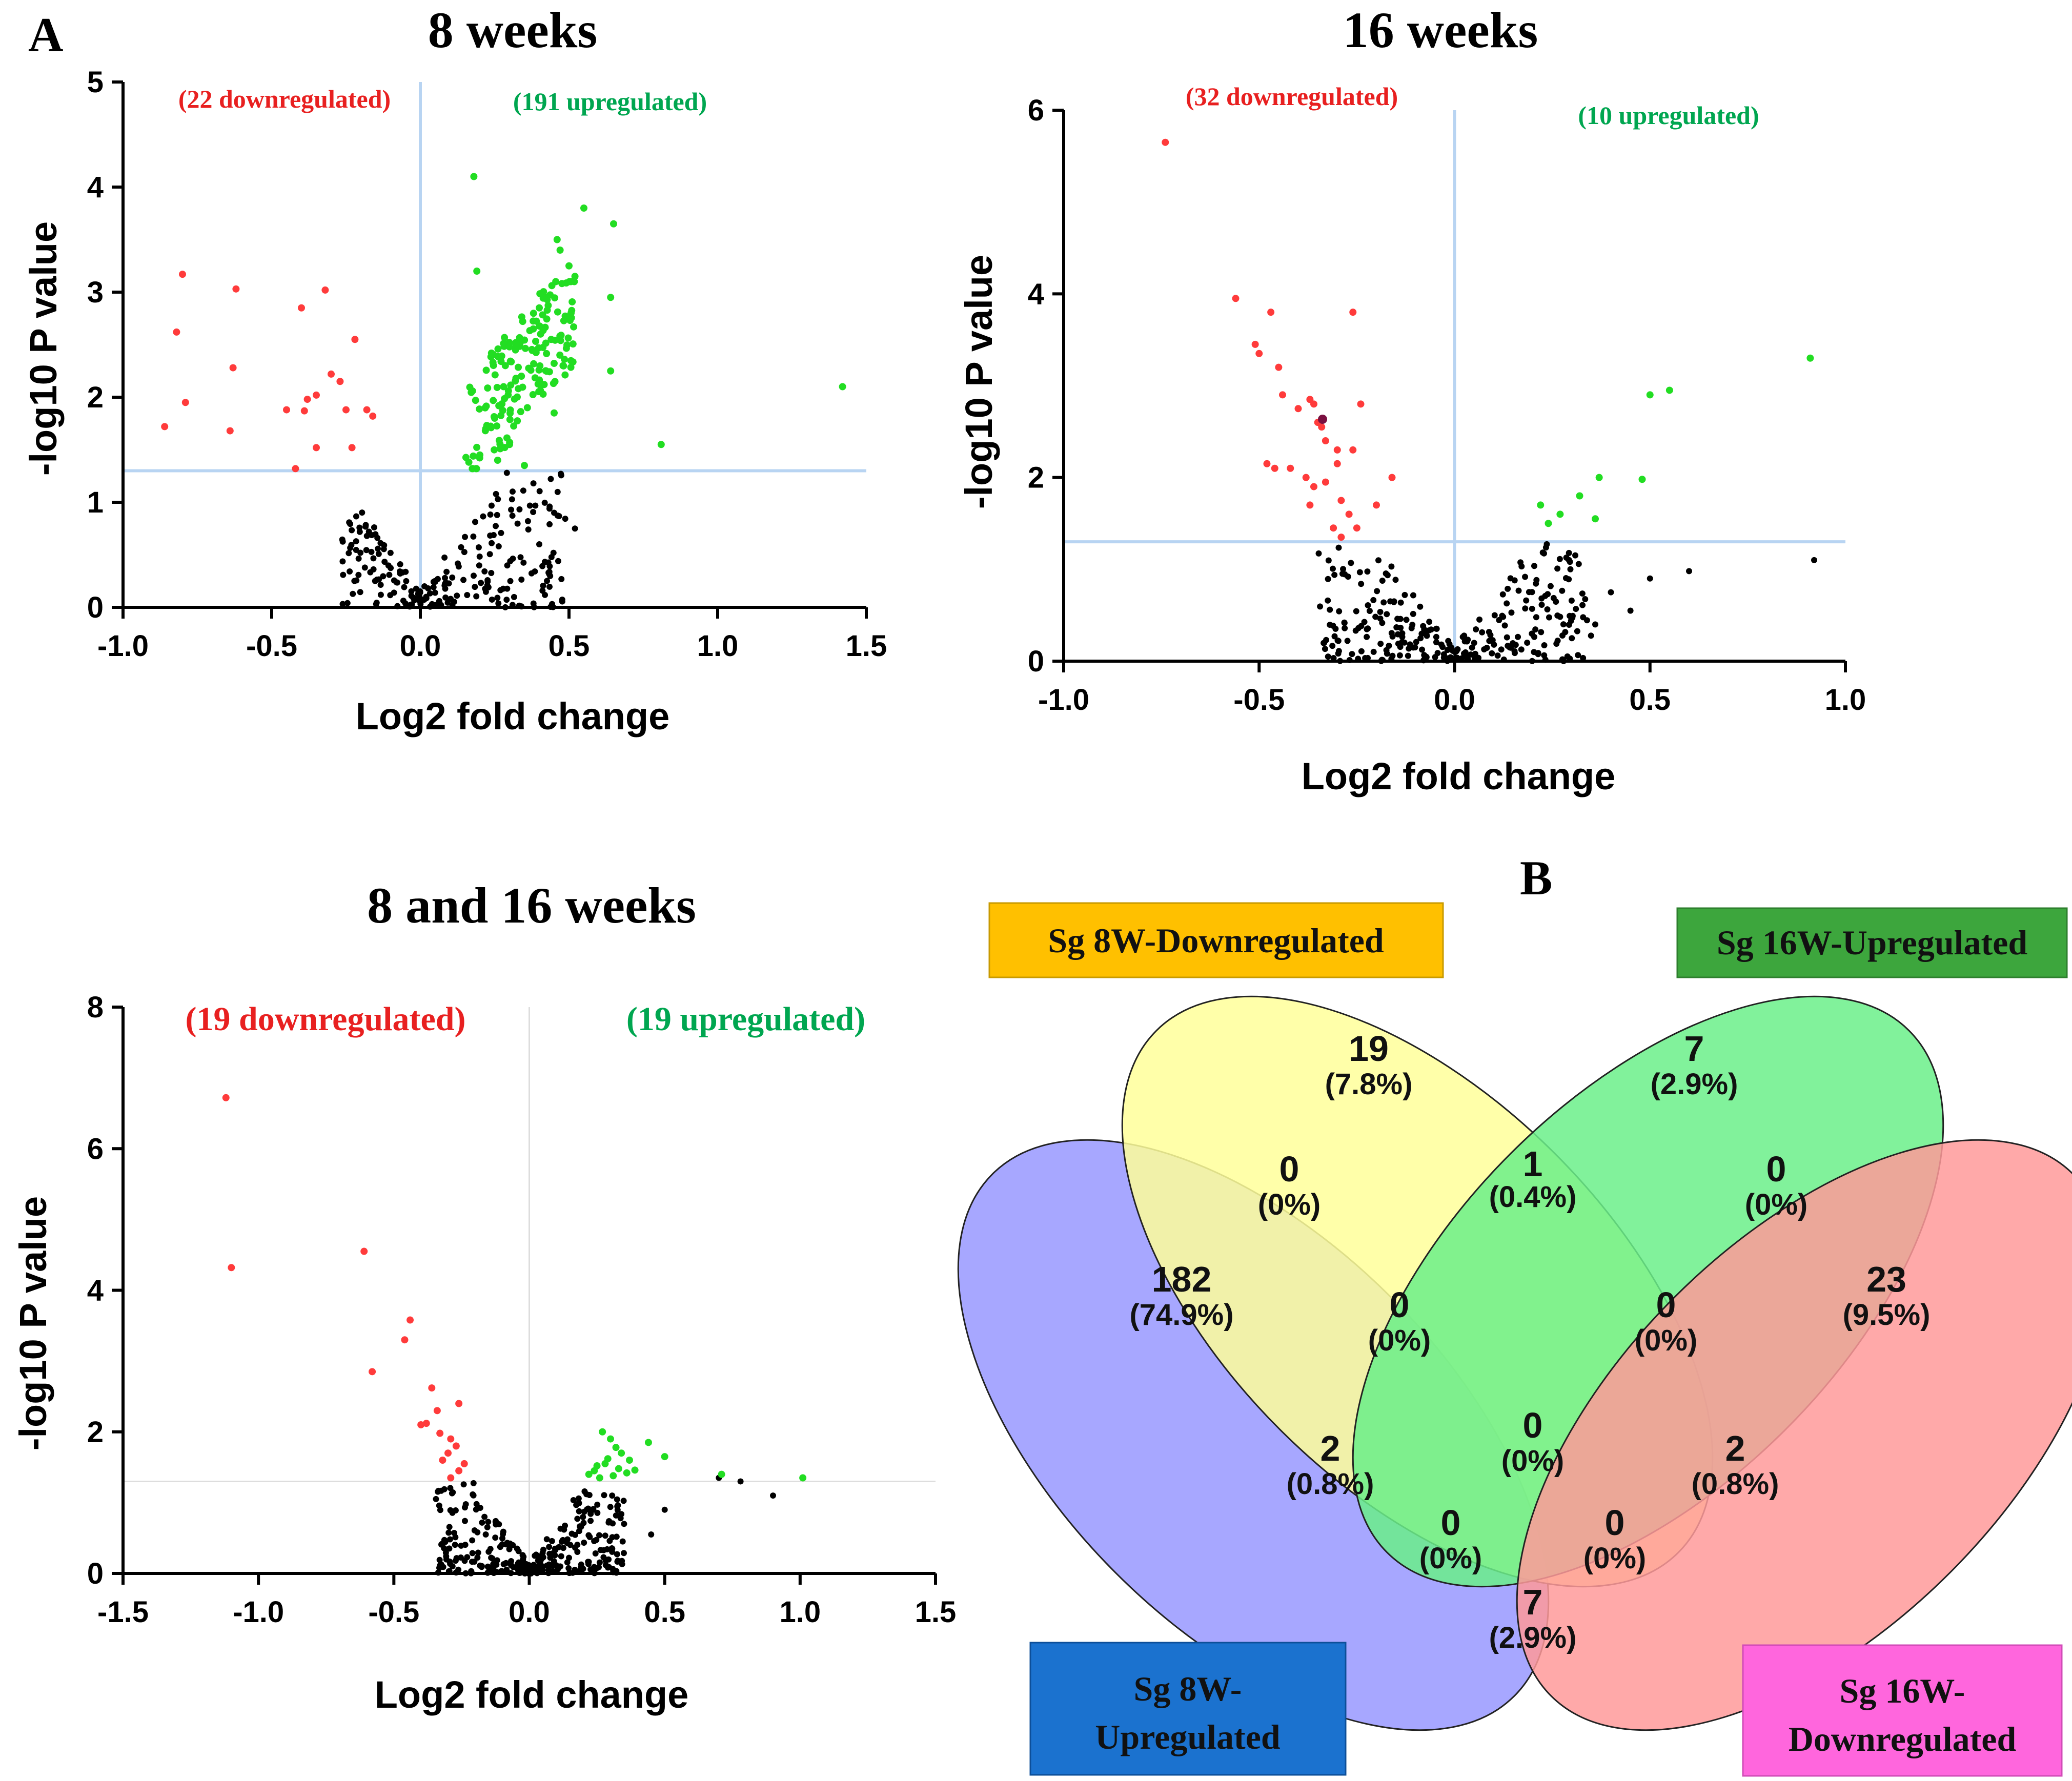 The width and height of the screenshot is (2072, 1781). I want to click on venn-count-8wdown-16wup: 1, so click(1533, 1164).